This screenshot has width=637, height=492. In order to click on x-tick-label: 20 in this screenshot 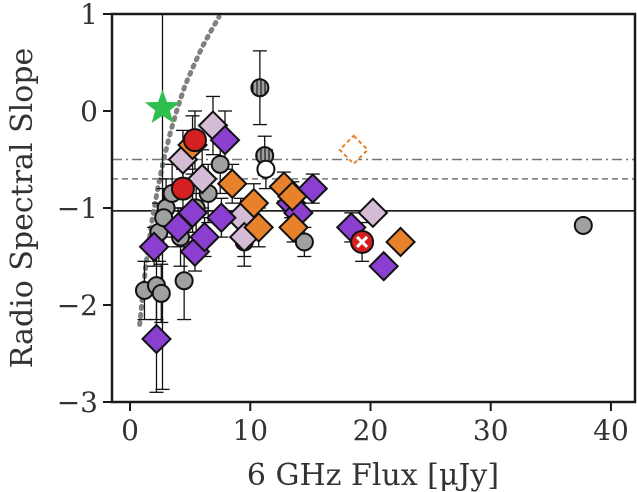, I will do `click(371, 430)`.